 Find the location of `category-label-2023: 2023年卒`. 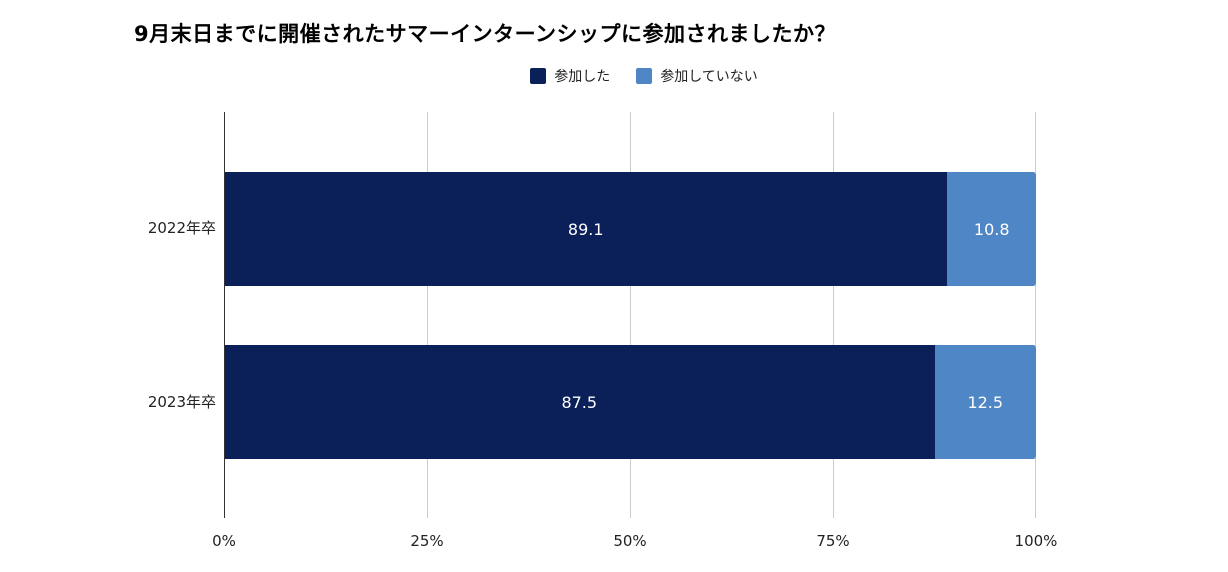

category-label-2023: 2023年卒 is located at coordinates (181, 402).